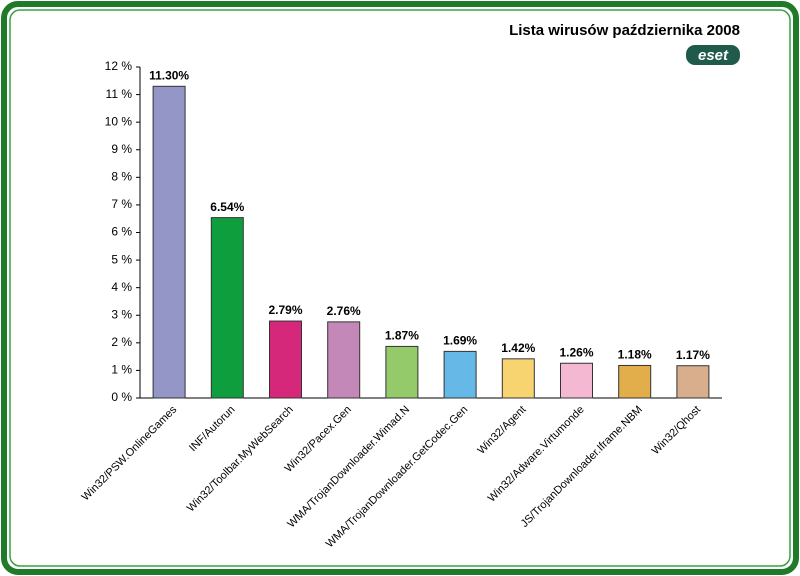 Image resolution: width=800 pixels, height=576 pixels. I want to click on y-tick-label: 5 %, so click(121, 259).